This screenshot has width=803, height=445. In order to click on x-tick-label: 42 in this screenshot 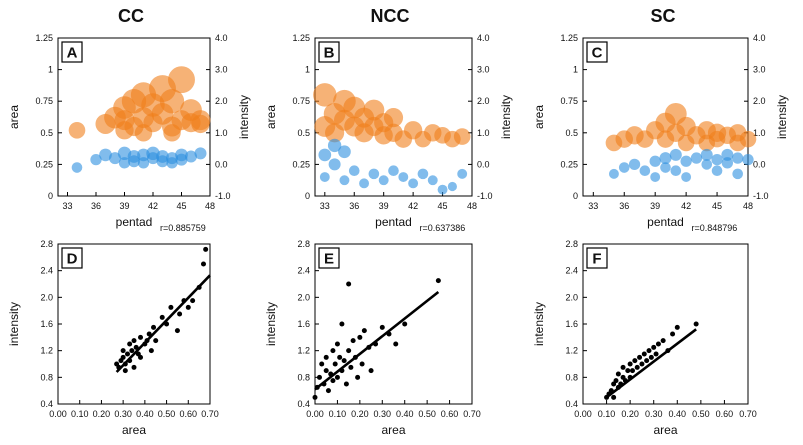, I will do `click(153, 206)`.